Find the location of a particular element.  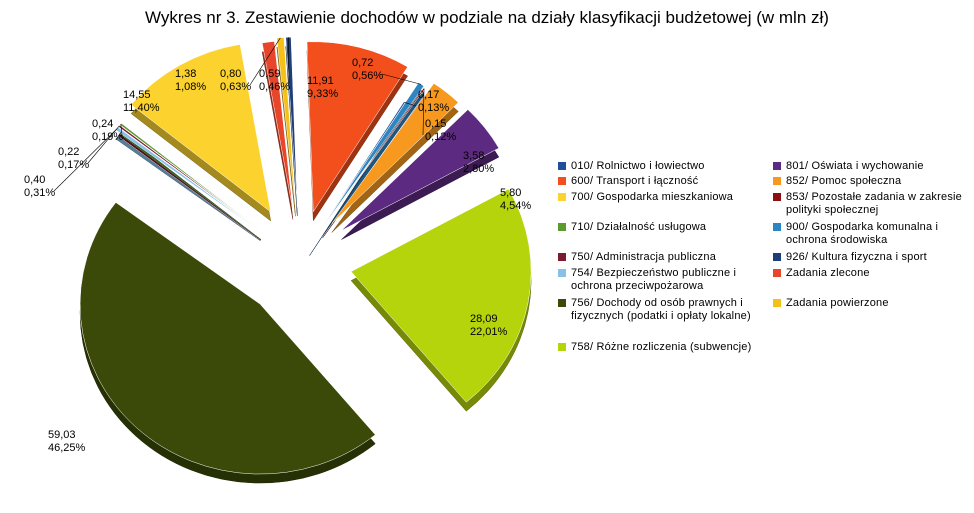

data-label-percent: 0,13% is located at coordinates (433, 108).